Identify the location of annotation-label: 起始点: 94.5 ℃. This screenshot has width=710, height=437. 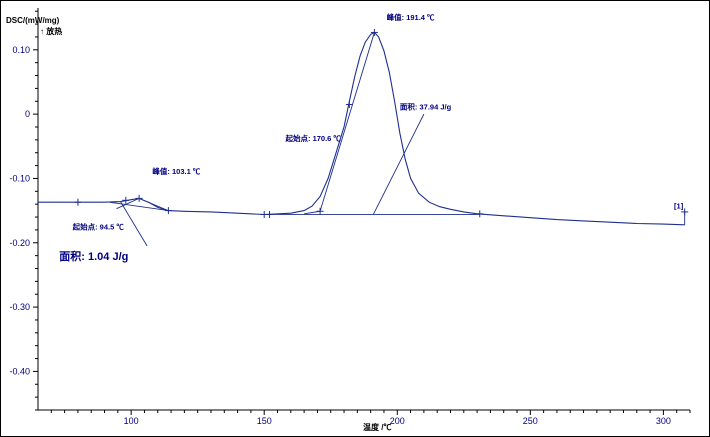
(98, 226).